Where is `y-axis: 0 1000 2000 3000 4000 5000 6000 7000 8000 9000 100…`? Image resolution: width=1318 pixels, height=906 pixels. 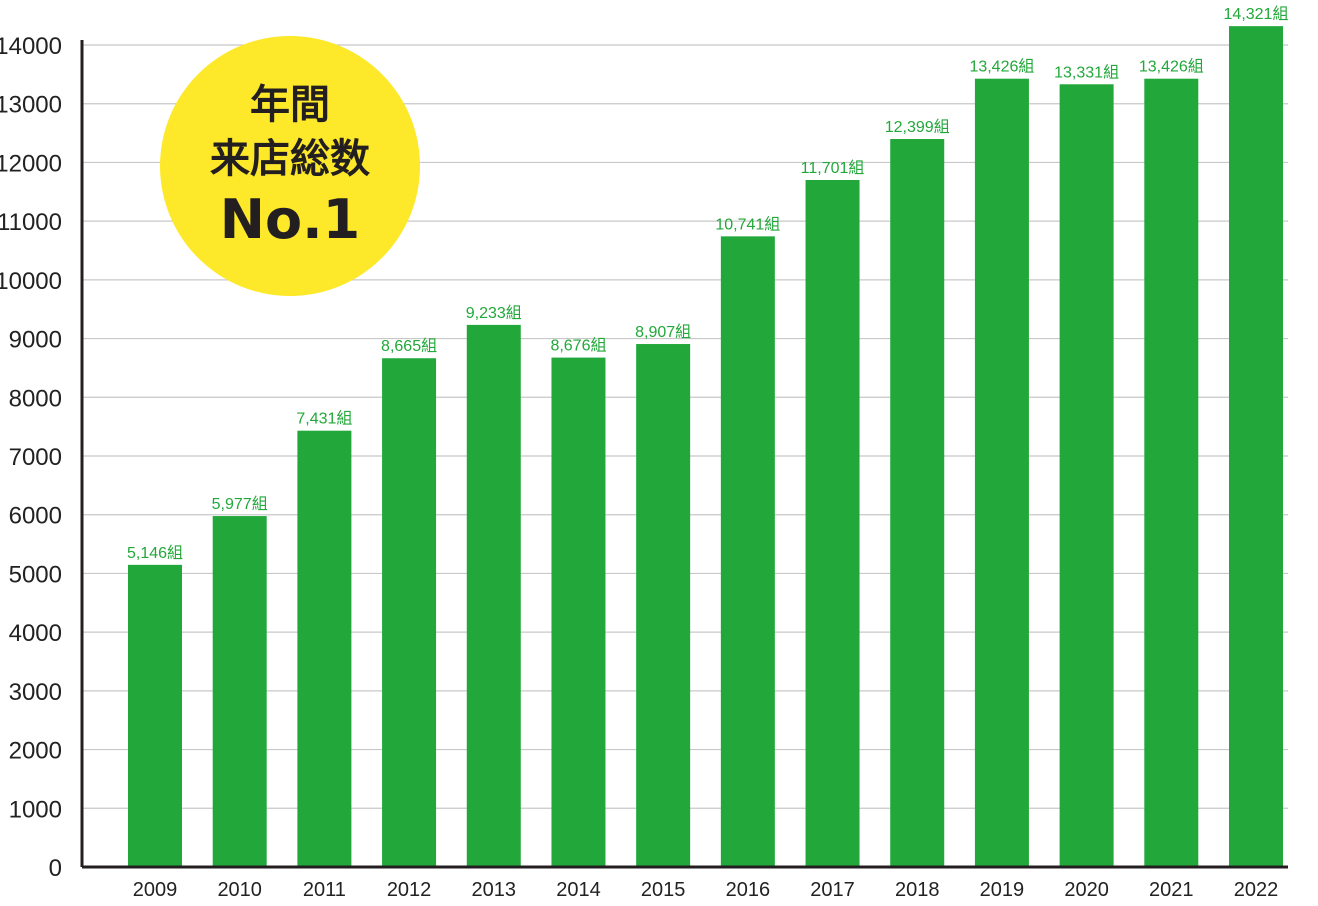
y-axis: 0 1000 2000 3000 4000 5000 6000 7000 8000 9000 100… is located at coordinates (42, 457).